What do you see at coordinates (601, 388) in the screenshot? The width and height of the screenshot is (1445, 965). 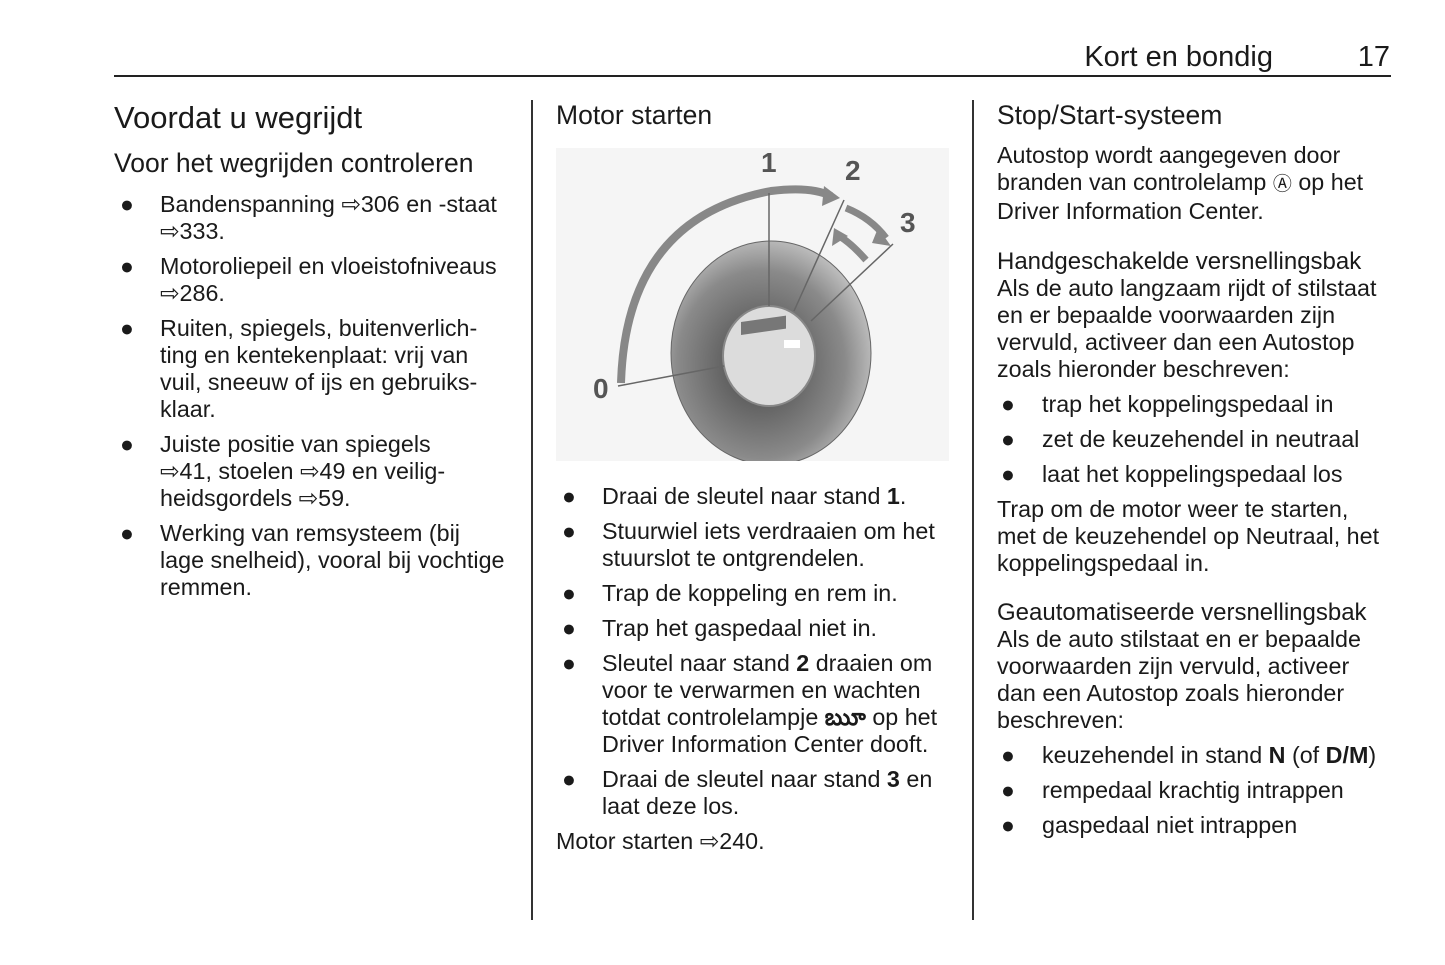 I see `position-label-0: 0` at bounding box center [601, 388].